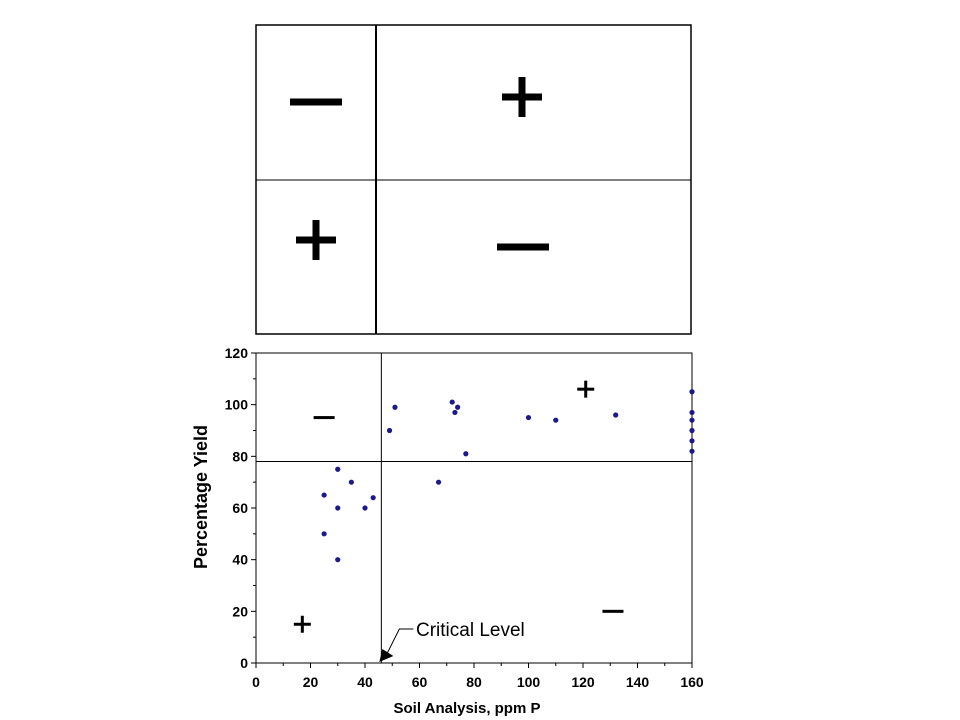 This screenshot has height=720, width=960. I want to click on y-tick-label: 0, so click(244, 663).